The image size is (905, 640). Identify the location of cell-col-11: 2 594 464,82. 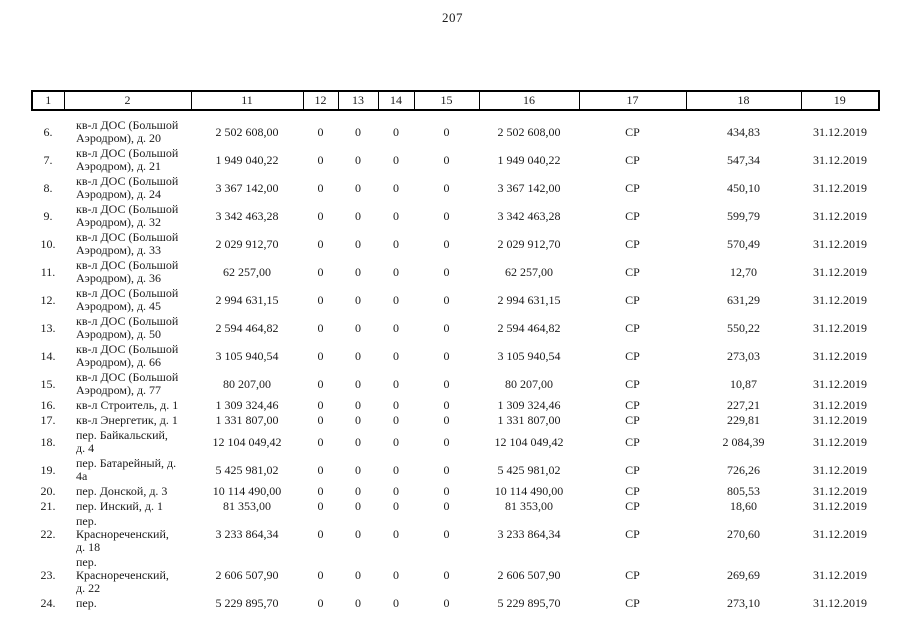
(247, 327).